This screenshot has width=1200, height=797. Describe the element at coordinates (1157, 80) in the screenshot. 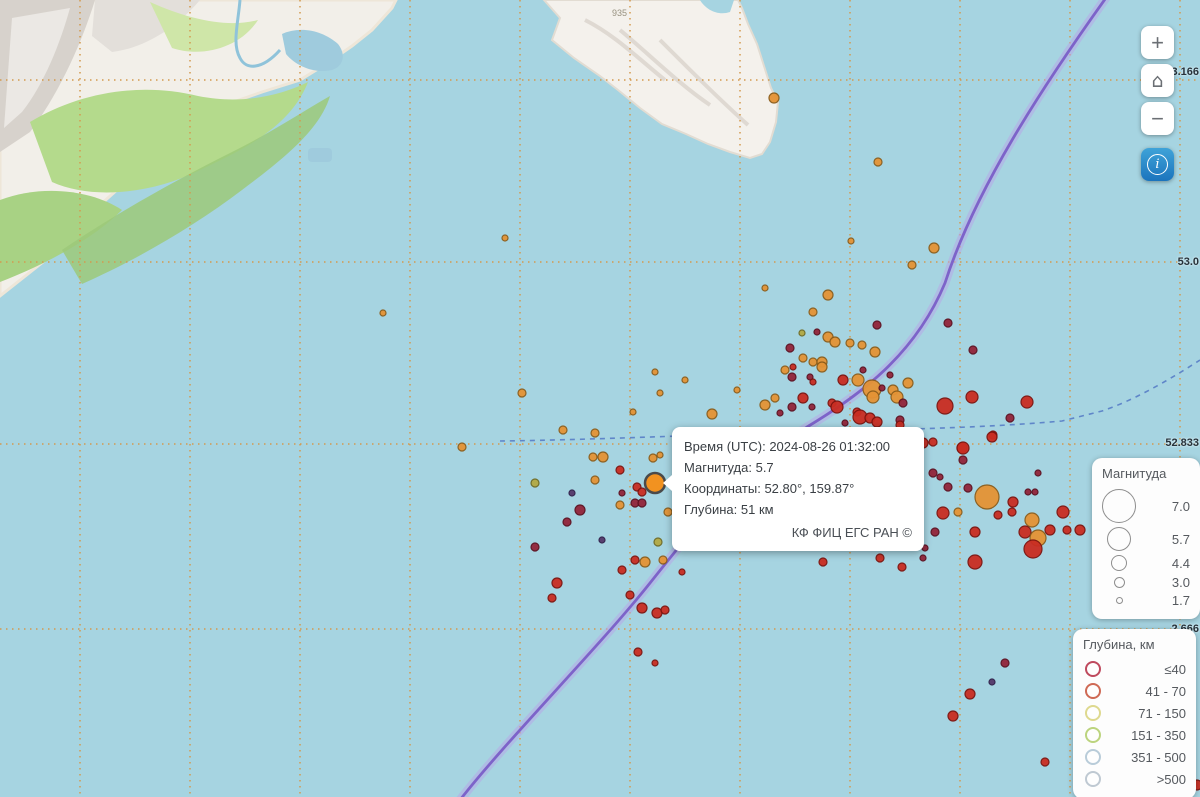

I see `home-button: ⌂` at that location.